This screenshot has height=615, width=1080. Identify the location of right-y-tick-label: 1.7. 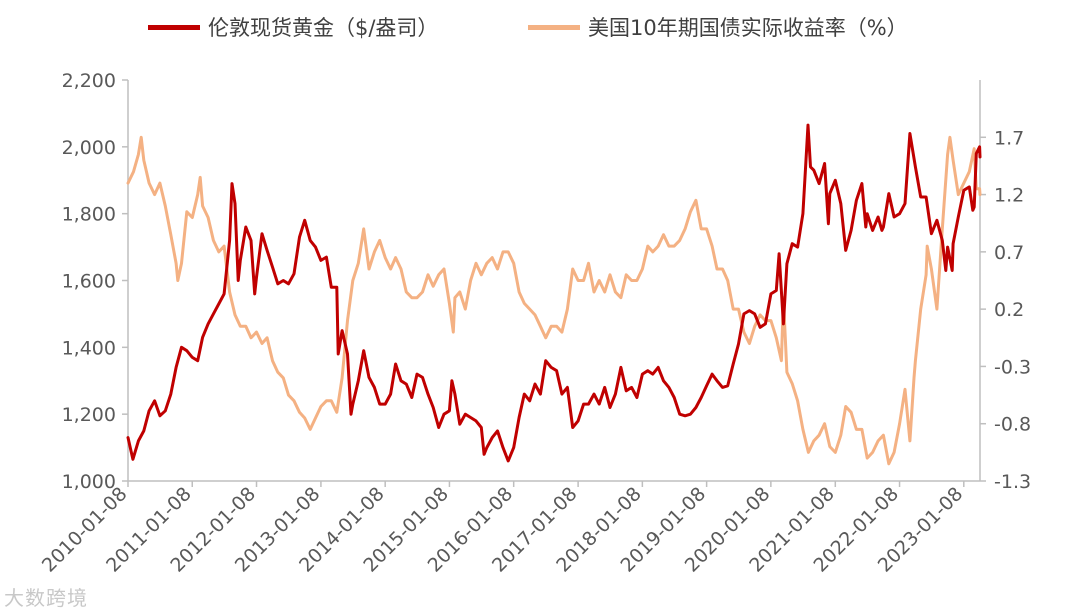
(1009, 138).